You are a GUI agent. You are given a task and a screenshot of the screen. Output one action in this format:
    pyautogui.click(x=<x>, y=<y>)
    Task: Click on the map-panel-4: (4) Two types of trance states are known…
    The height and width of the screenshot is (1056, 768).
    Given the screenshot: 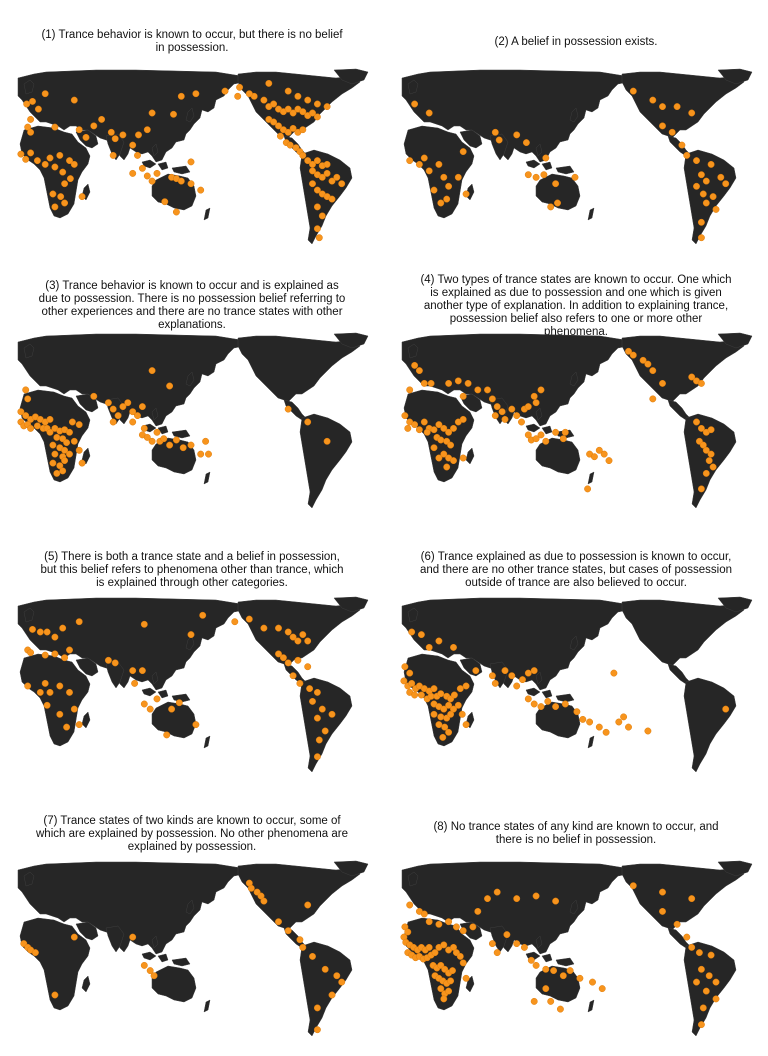 What is the action you would take?
    pyautogui.click(x=576, y=396)
    